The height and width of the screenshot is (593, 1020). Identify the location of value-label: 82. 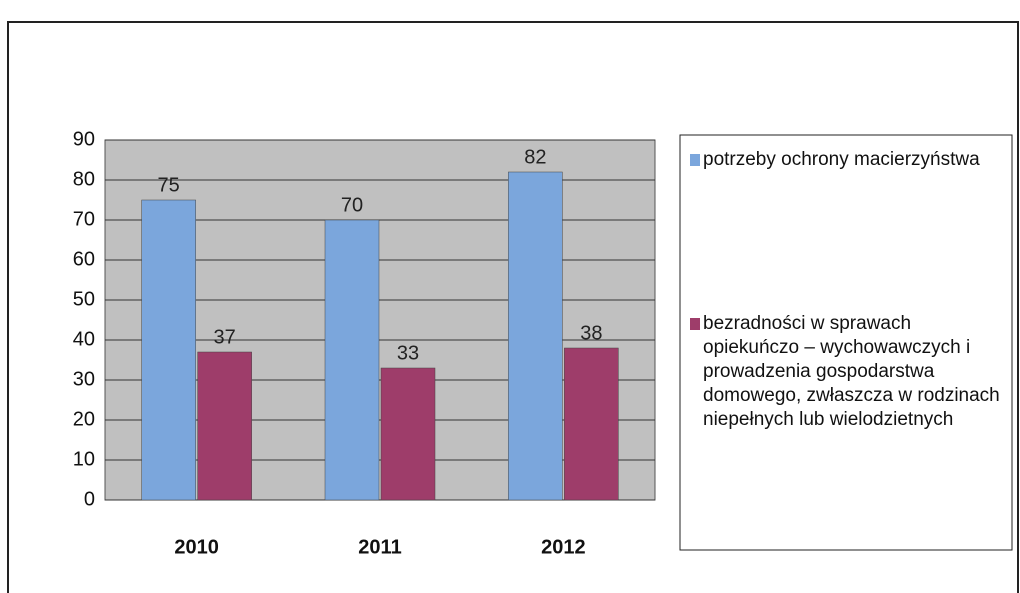
(535, 157).